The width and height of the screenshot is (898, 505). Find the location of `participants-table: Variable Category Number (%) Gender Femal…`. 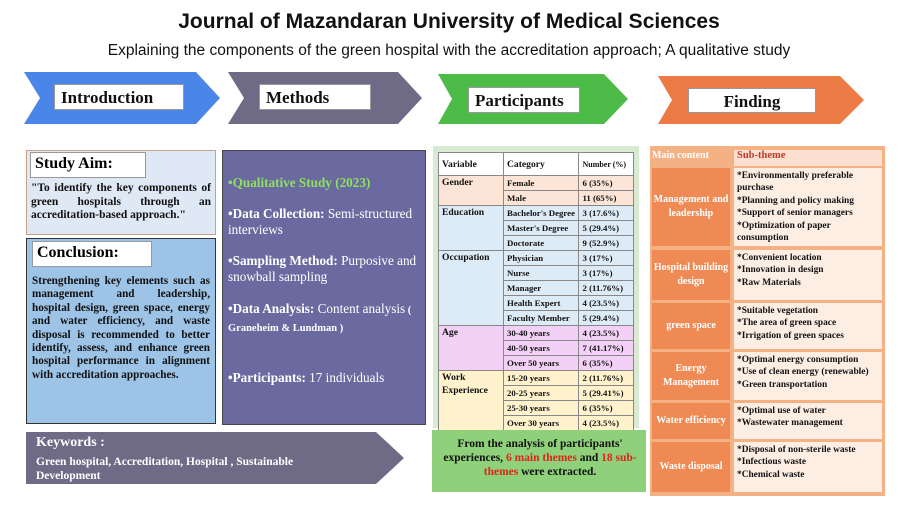

participants-table: Variable Category Number (%) Gender Femal… is located at coordinates (536, 291).